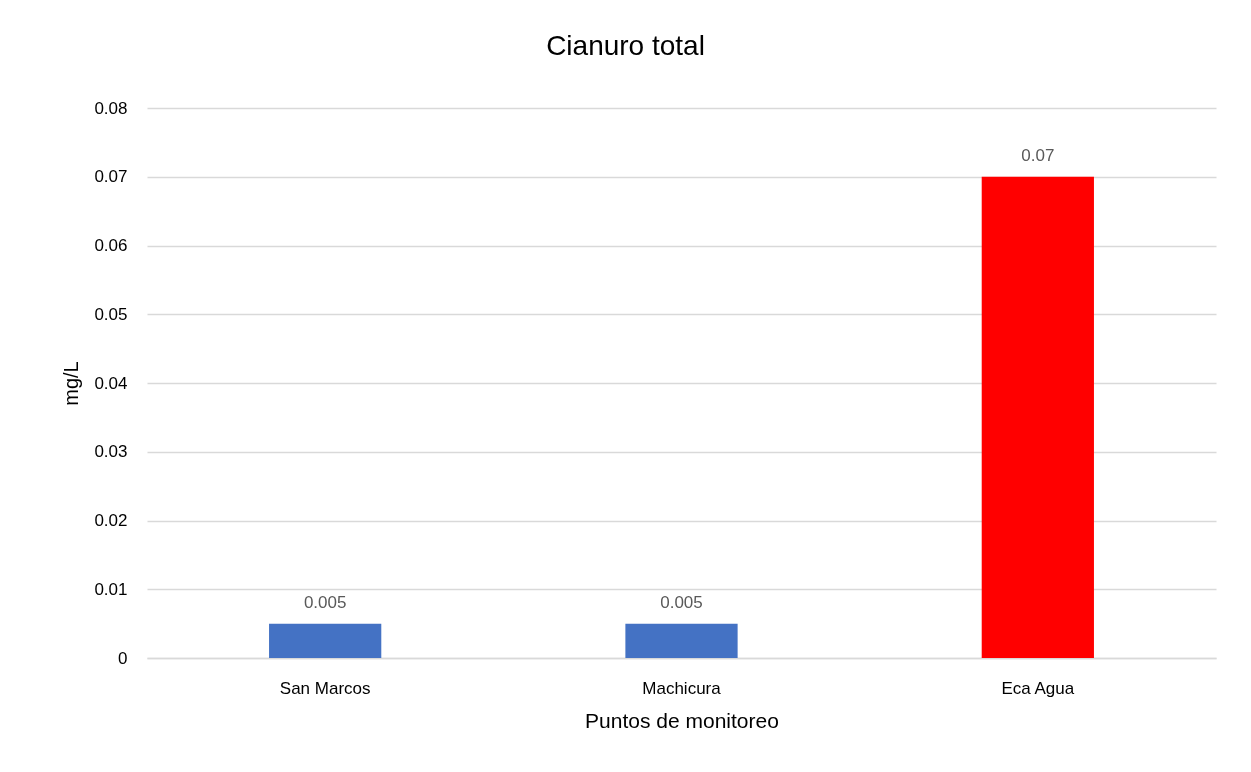  Describe the element at coordinates (682, 720) in the screenshot. I see `x-axis-title: Puntos de monitoreo` at that location.